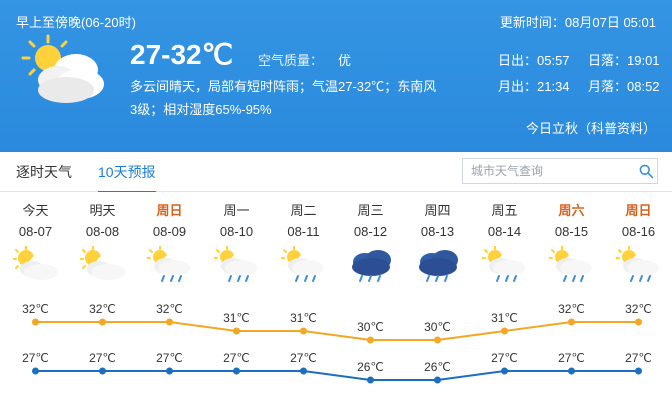 This screenshot has height=407, width=672. Describe the element at coordinates (291, 60) in the screenshot. I see `air-quality-label: 空气质量：` at that location.